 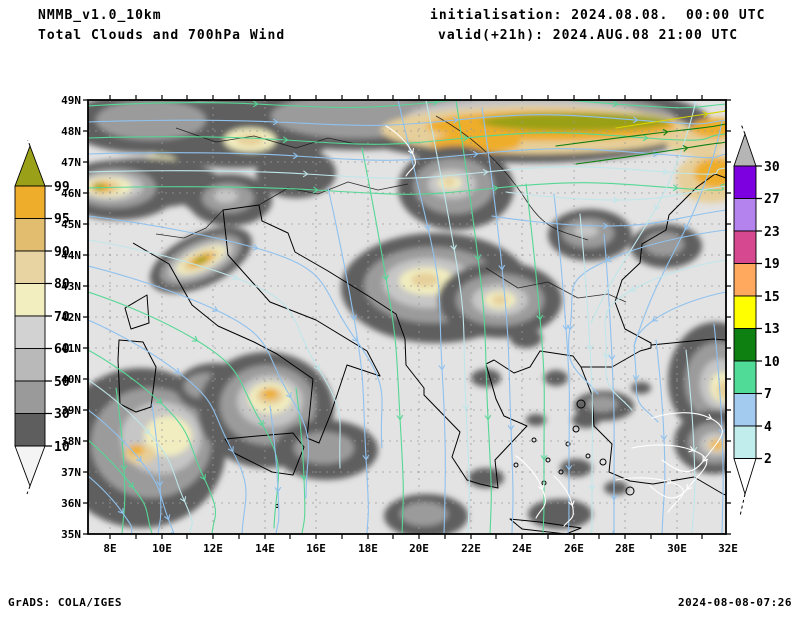 I want to click on wind-scale-label: 19, so click(x=772, y=264).